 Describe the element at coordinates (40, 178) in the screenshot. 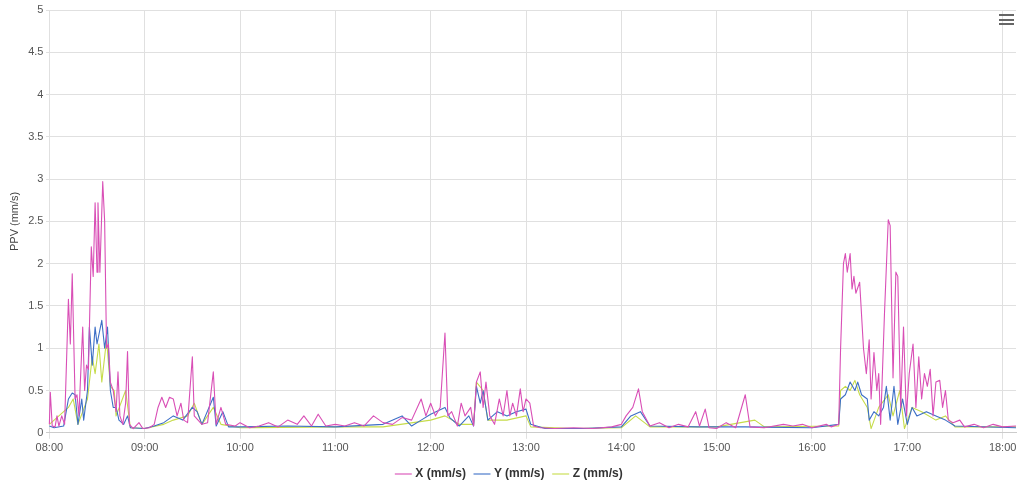

I see `y-tick-label: 3` at that location.